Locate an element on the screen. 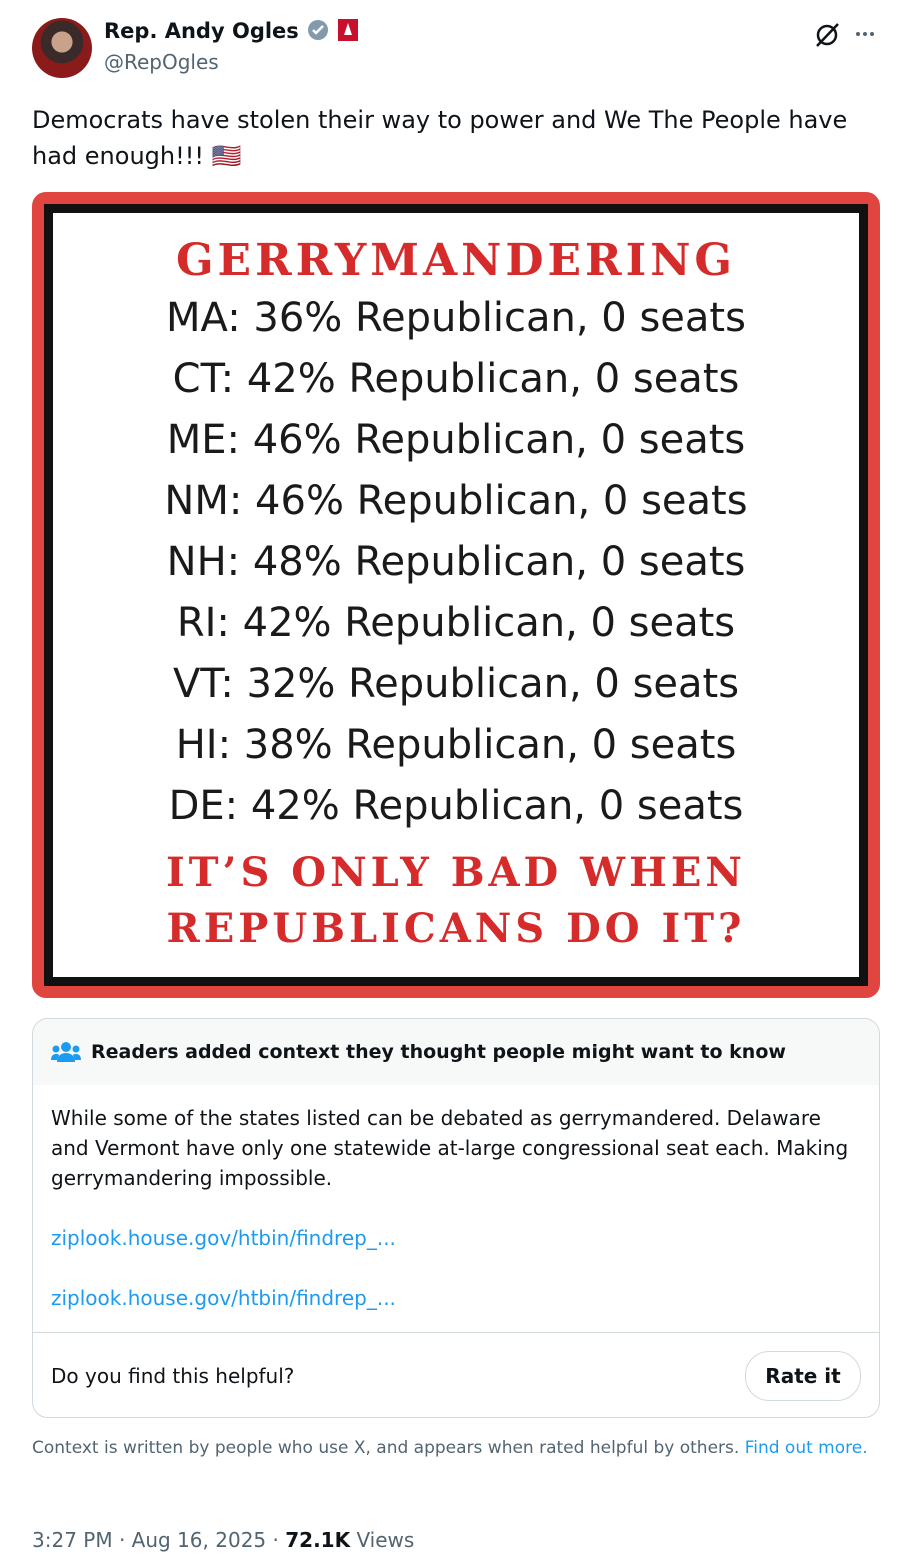  footer-line: REPUBLICANS DO IT? is located at coordinates (456, 928).